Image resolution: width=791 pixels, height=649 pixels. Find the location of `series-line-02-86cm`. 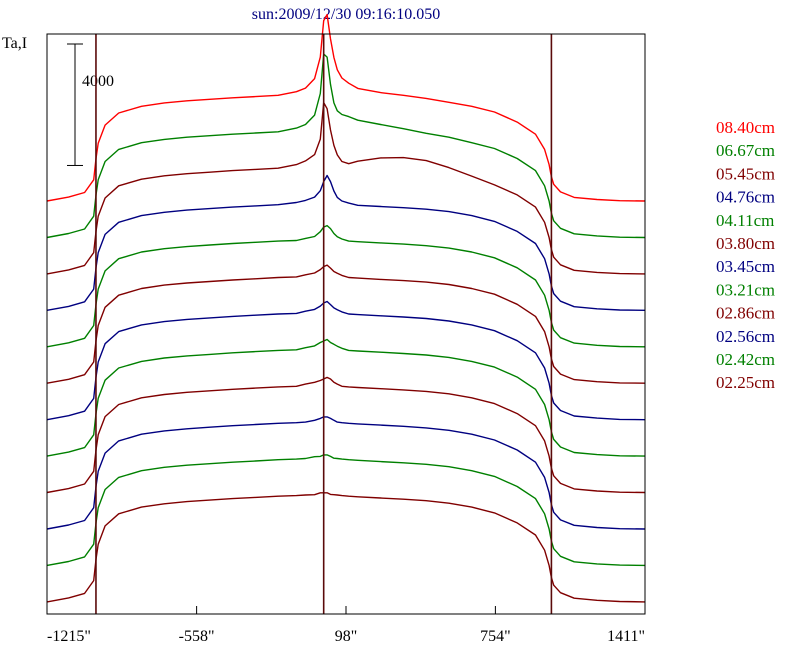

series-line-02-86cm is located at coordinates (346, 435).